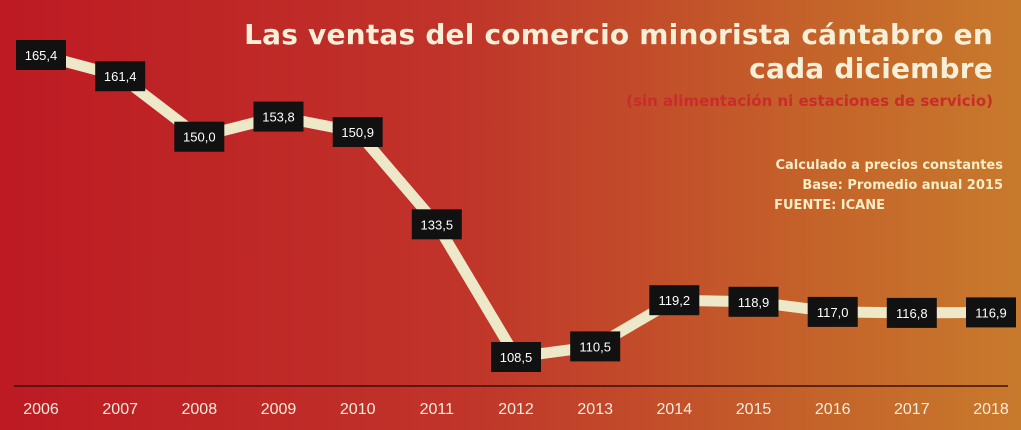 This screenshot has height=430, width=1021. I want to click on note-base: Base: Promedio anual 2015, so click(902, 185).